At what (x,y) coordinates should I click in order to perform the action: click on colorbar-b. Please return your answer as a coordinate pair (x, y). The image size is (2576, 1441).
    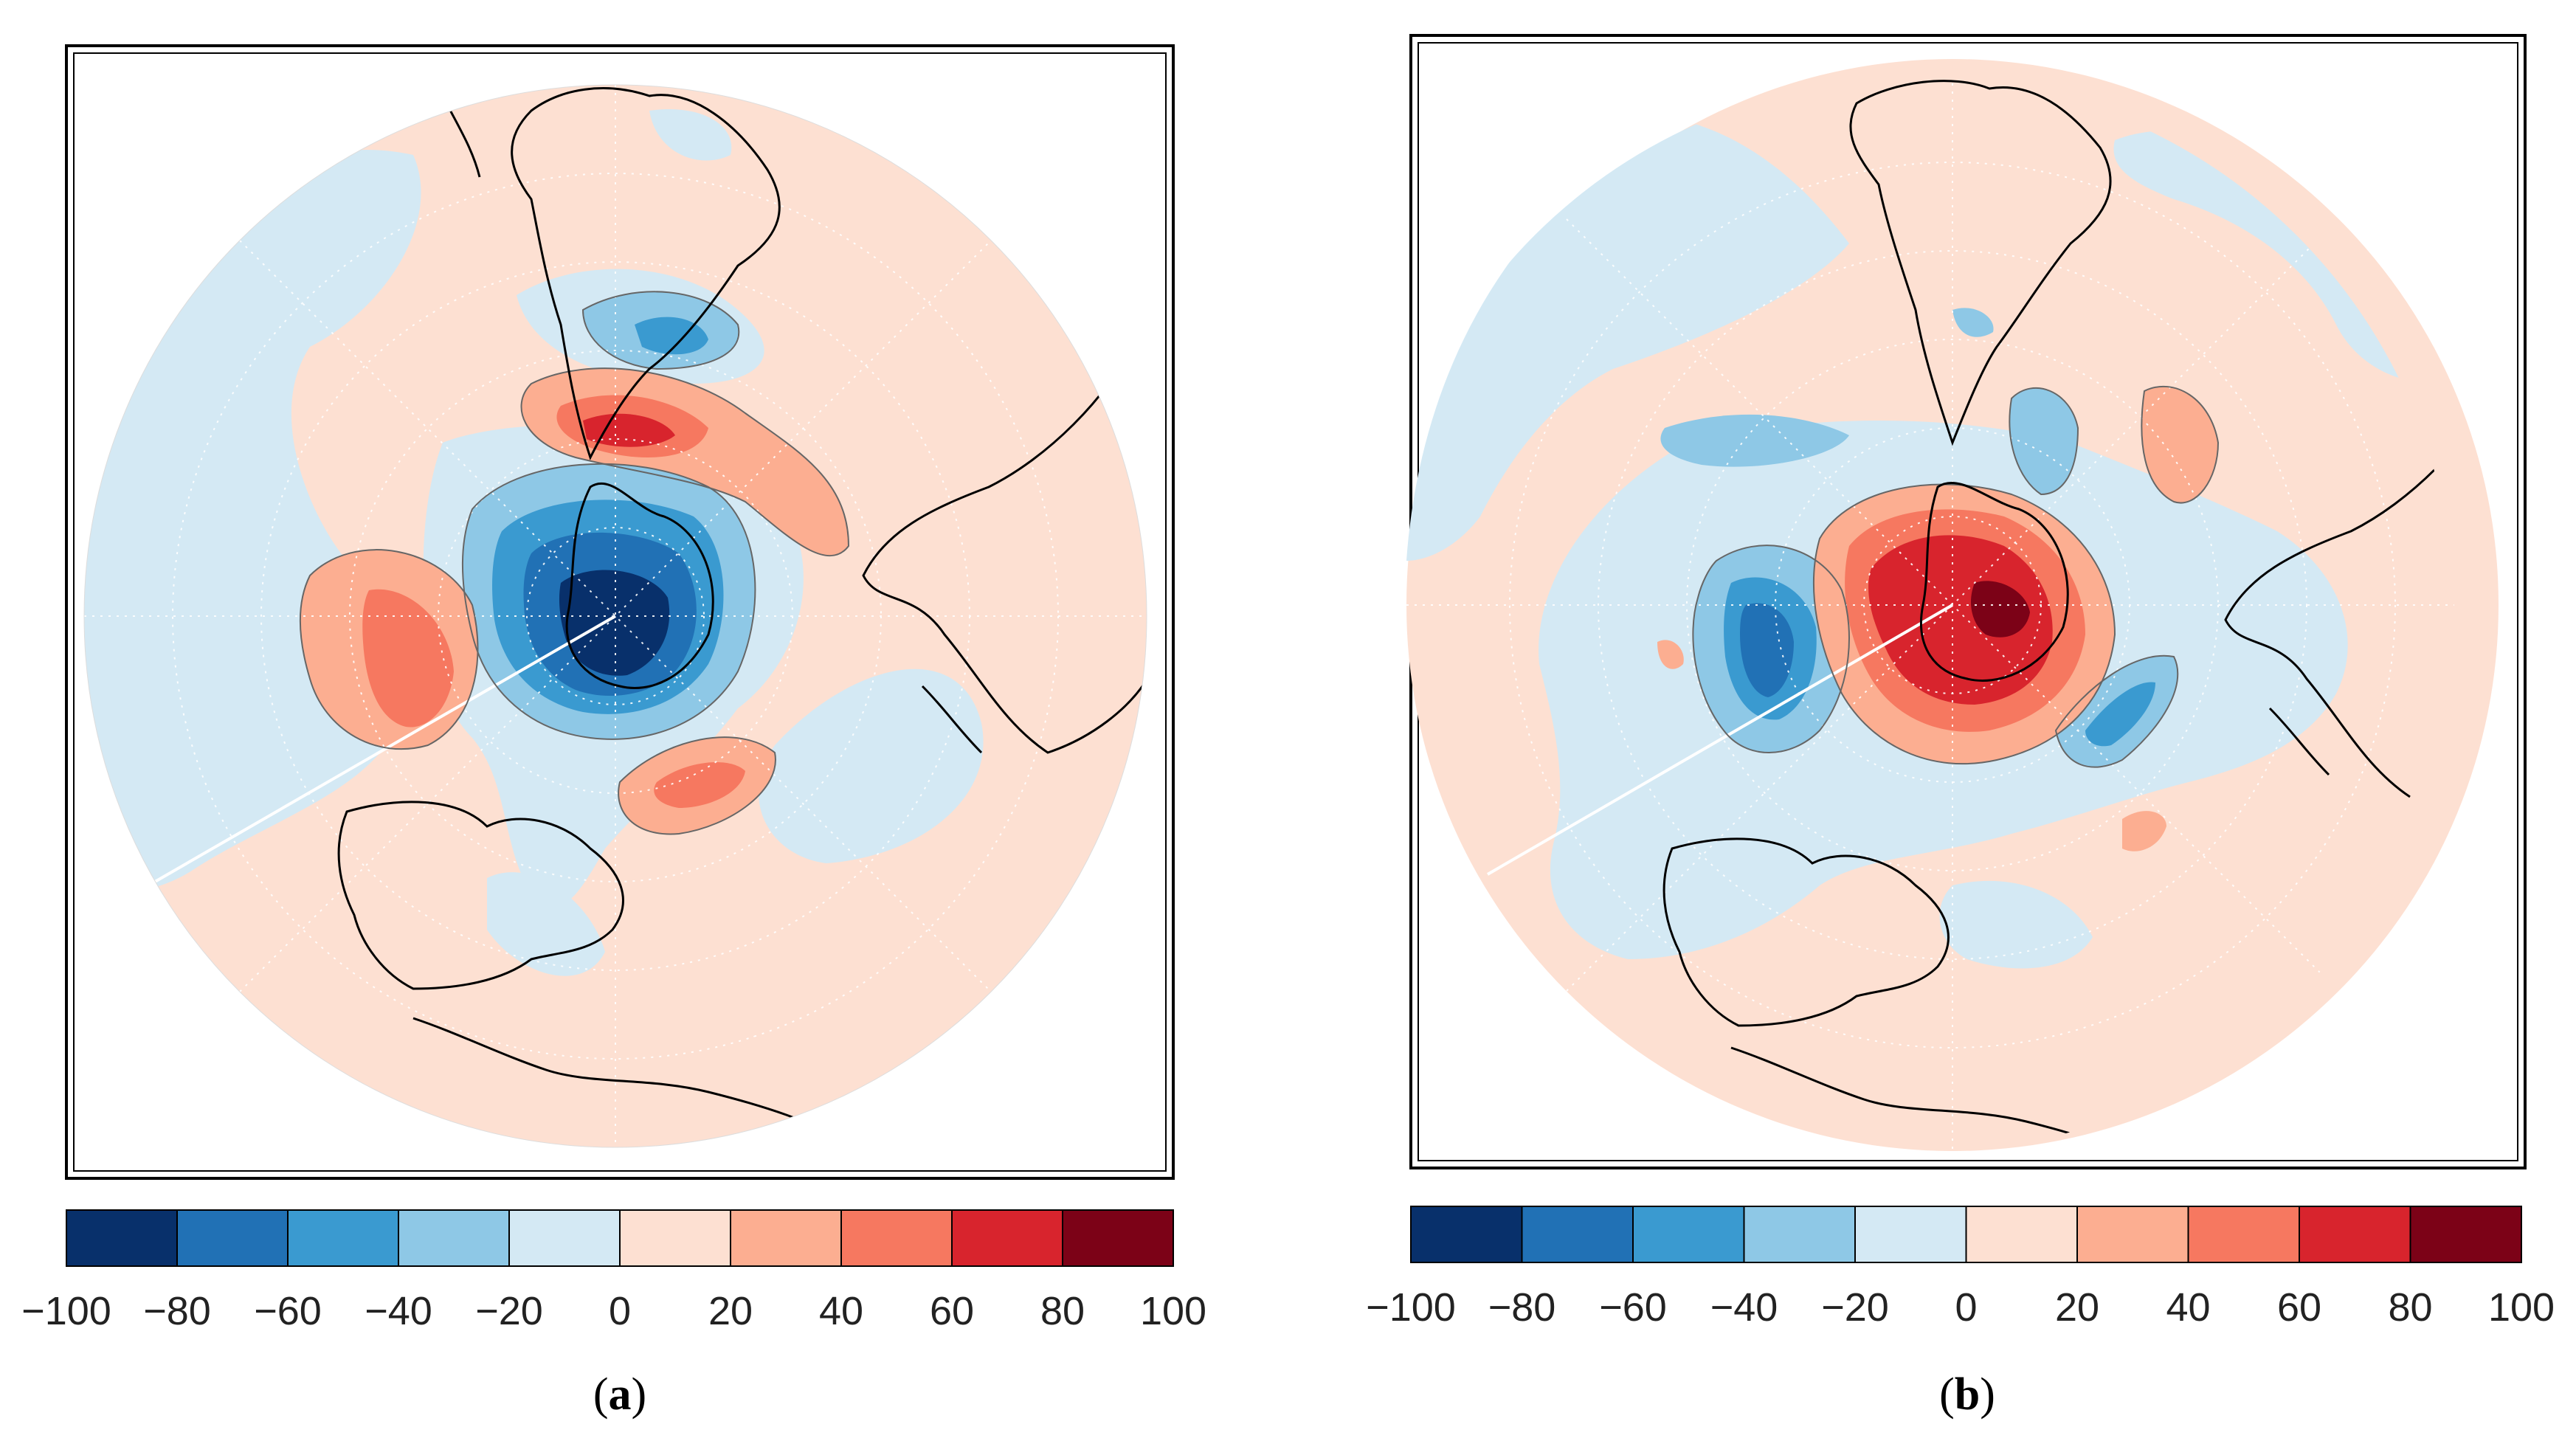
    Looking at the image, I should click on (1966, 1234).